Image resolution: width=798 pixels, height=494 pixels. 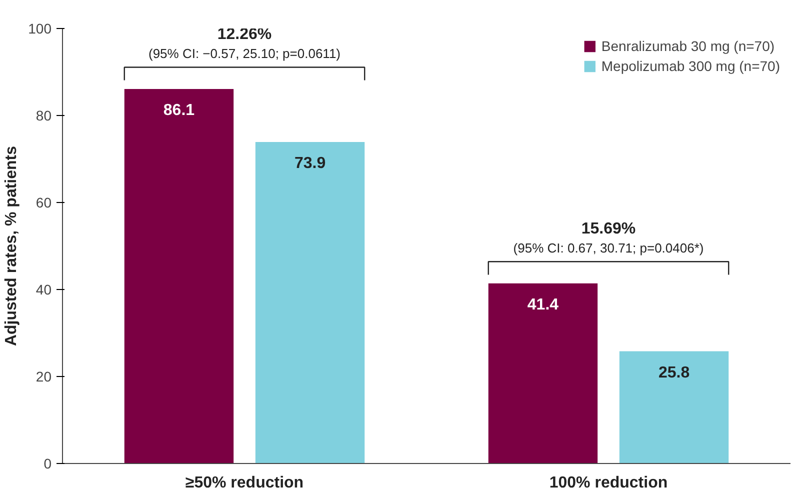 I want to click on annotation: (95% CI: 0.67, 30.71; p=0.0406*), so click(x=608, y=248).